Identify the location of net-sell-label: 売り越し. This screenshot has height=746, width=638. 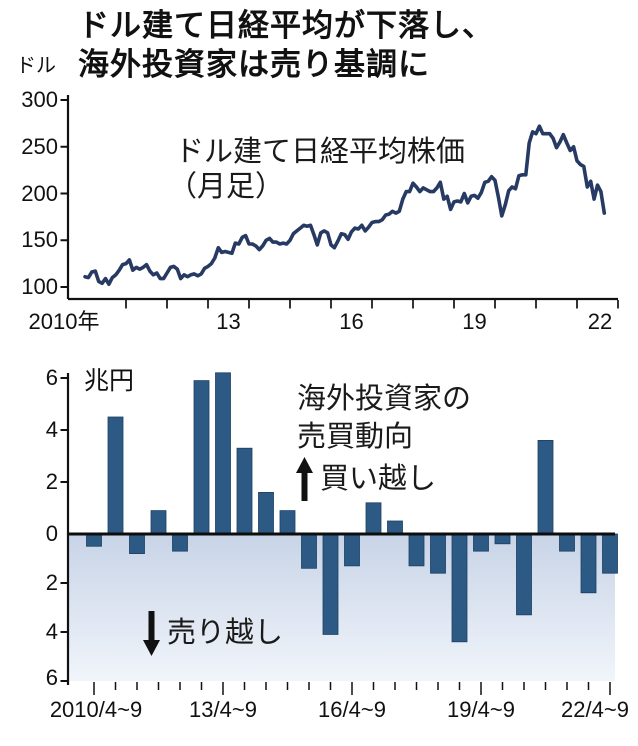
(225, 633).